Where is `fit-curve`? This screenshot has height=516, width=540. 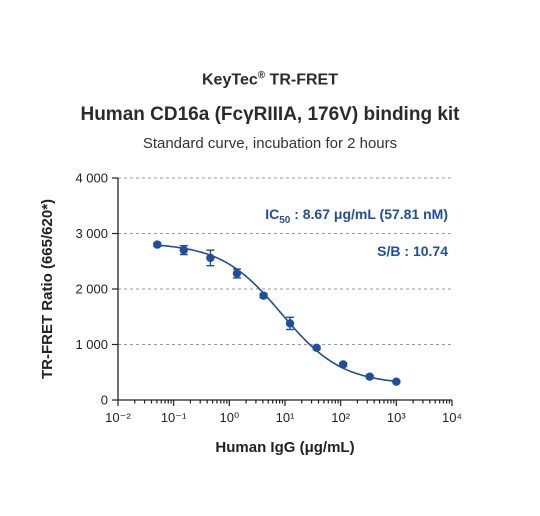 fit-curve is located at coordinates (277, 313).